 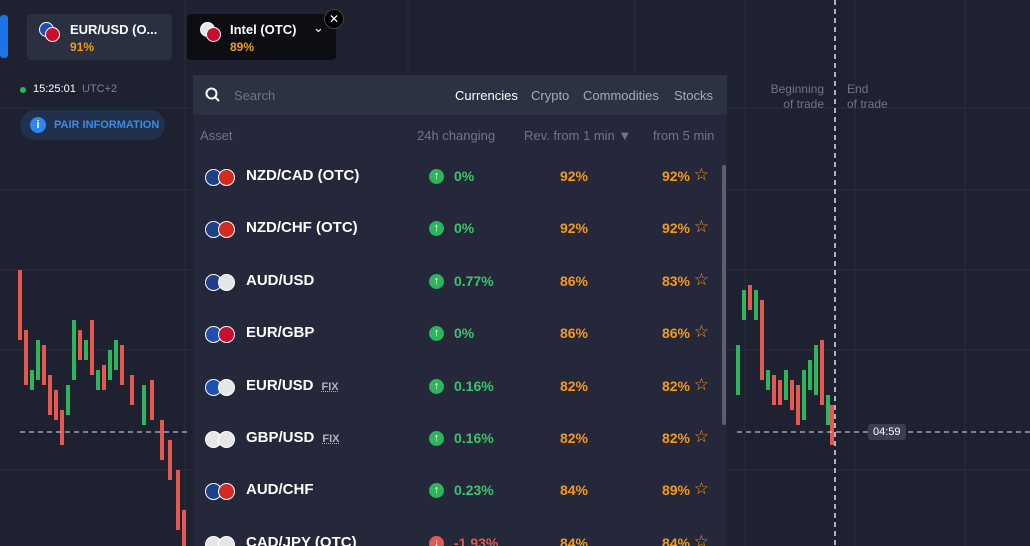 I want to click on filter-tab: Crypto, so click(x=550, y=95).